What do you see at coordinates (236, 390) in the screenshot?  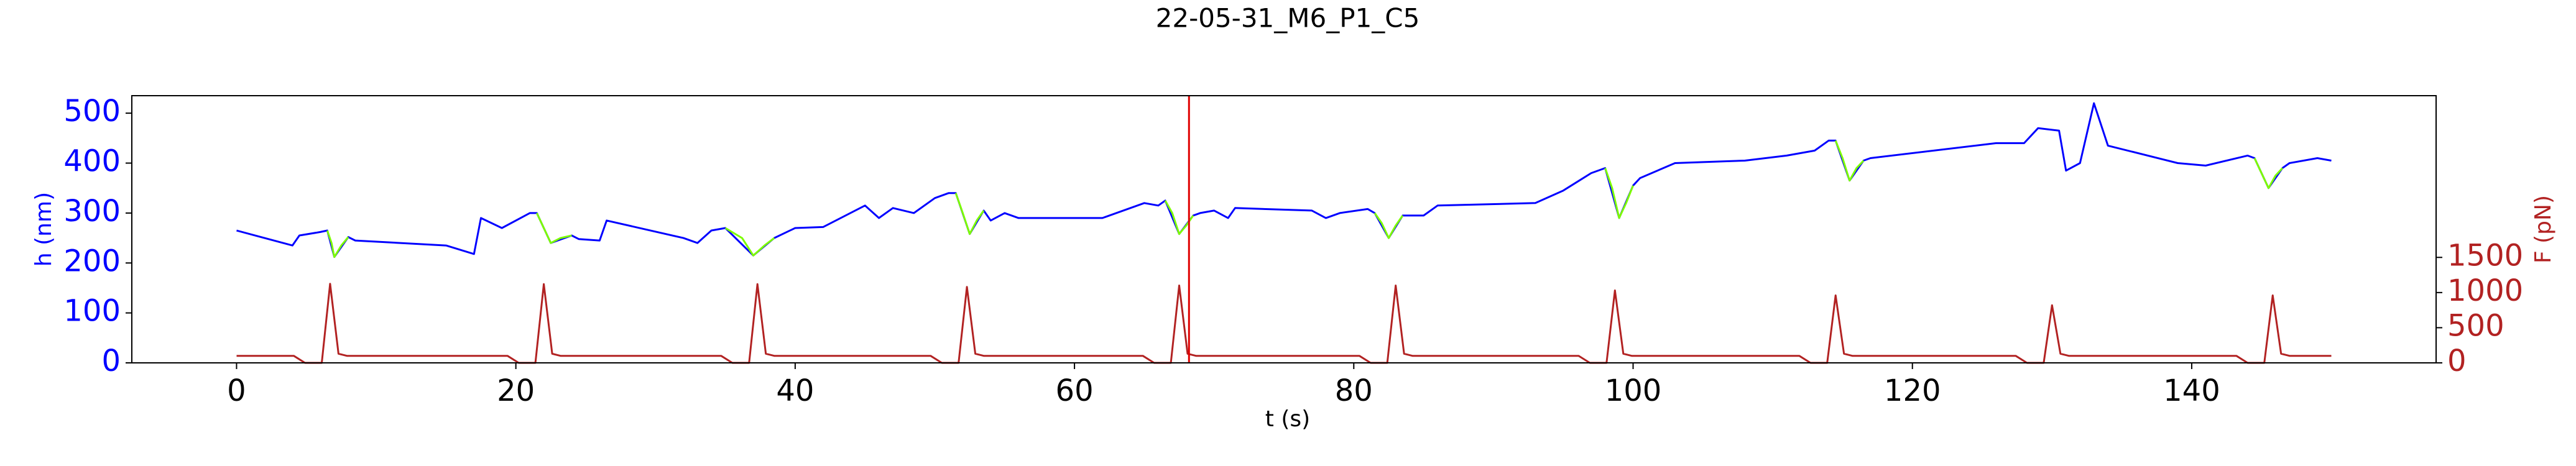 I see `x-tick-label: 0` at bounding box center [236, 390].